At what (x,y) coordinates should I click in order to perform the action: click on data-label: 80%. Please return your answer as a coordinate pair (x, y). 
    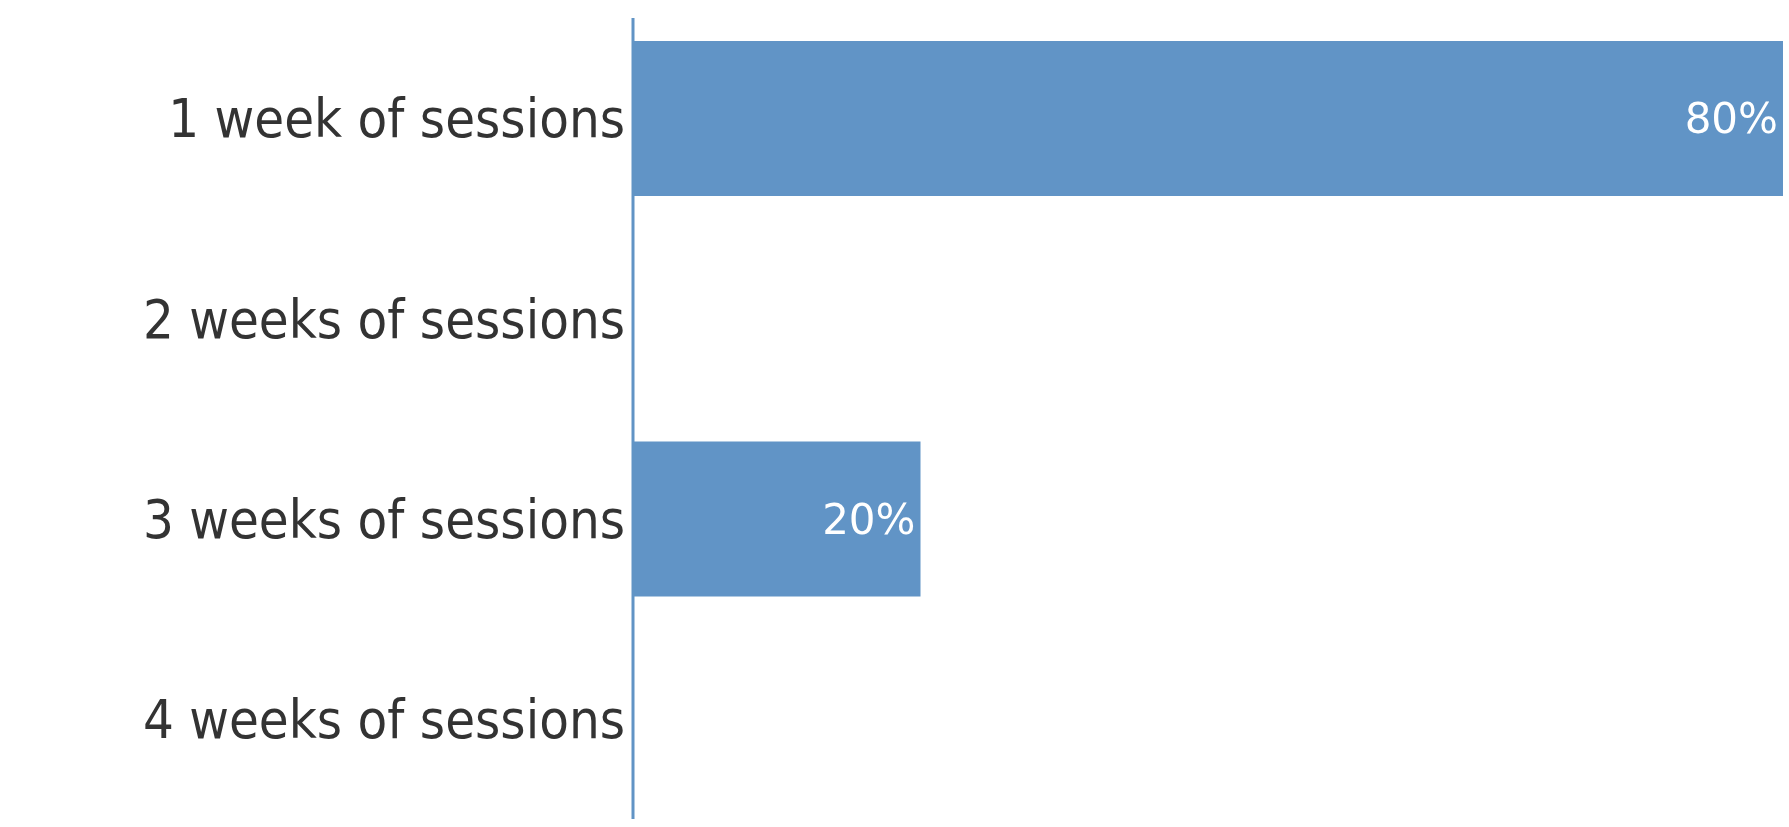
    Looking at the image, I should click on (1731, 119).